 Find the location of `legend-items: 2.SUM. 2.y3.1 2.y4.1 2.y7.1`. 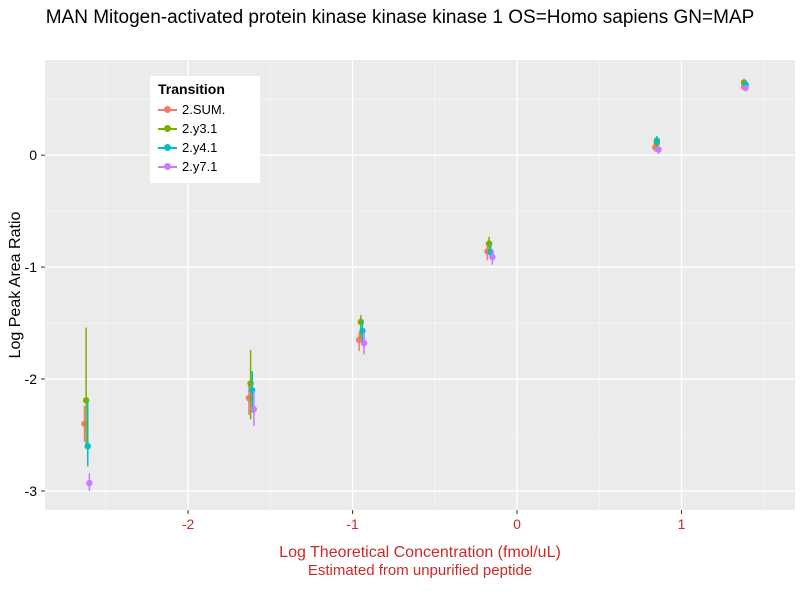

legend-items: 2.SUM. 2.y3.1 2.y4.1 2.y7.1 is located at coordinates (204, 138).